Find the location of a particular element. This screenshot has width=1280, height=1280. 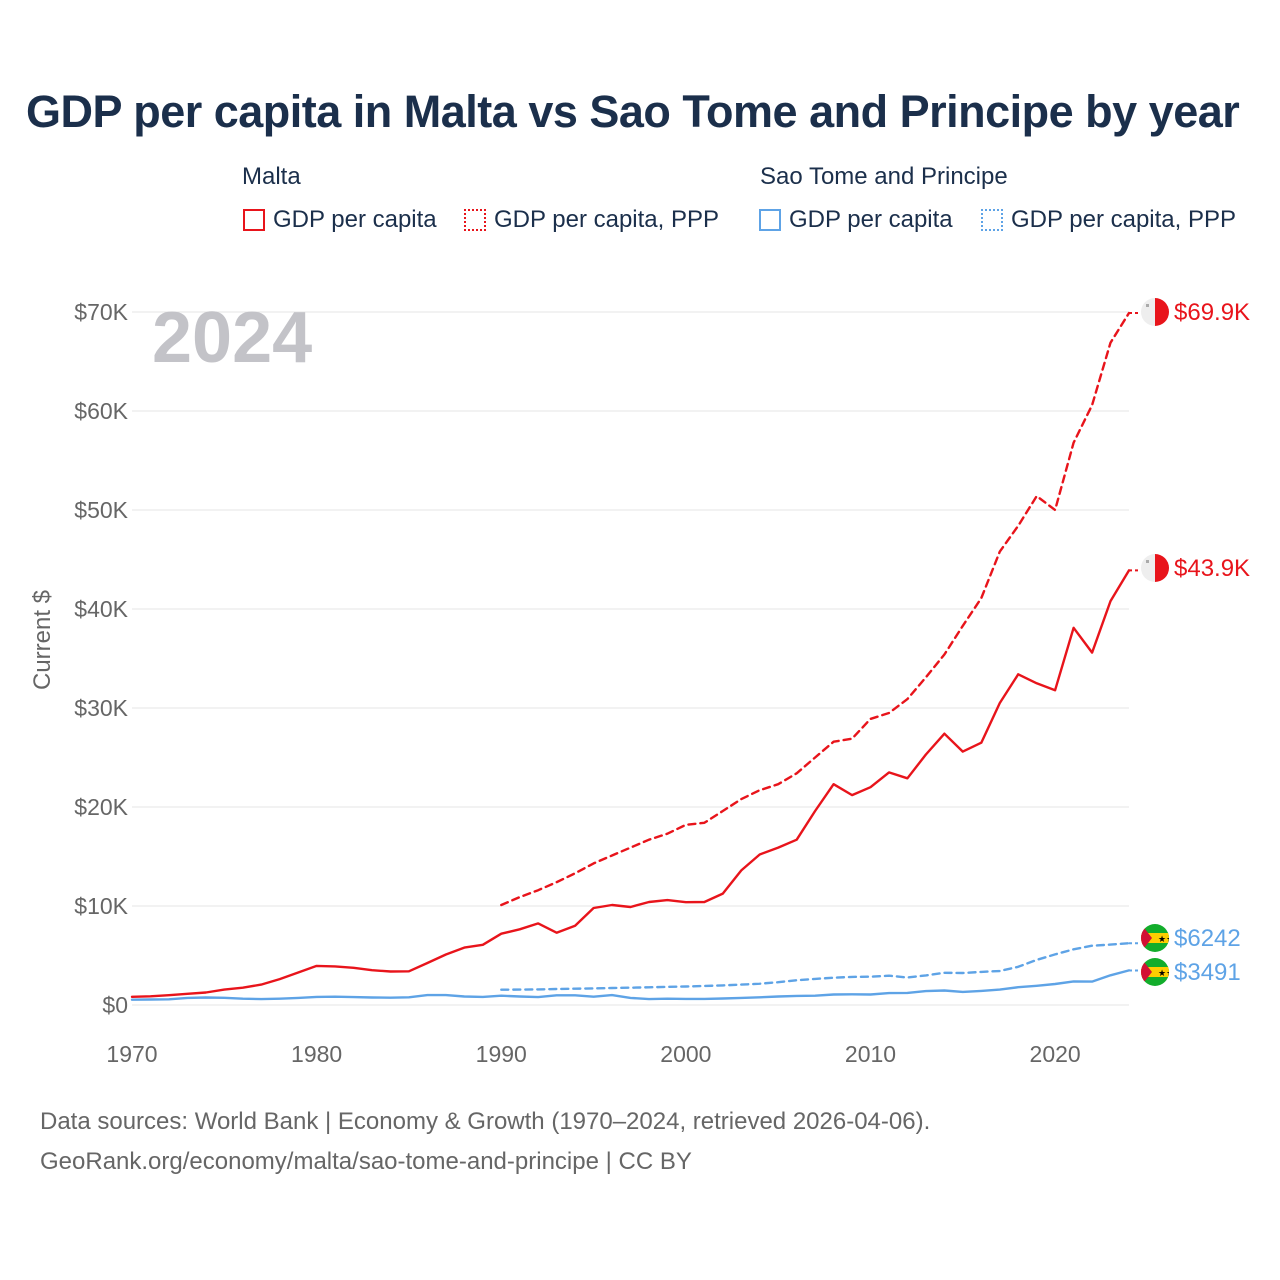

legend-item-malta-gdp: GDP per capita is located at coordinates (340, 220).